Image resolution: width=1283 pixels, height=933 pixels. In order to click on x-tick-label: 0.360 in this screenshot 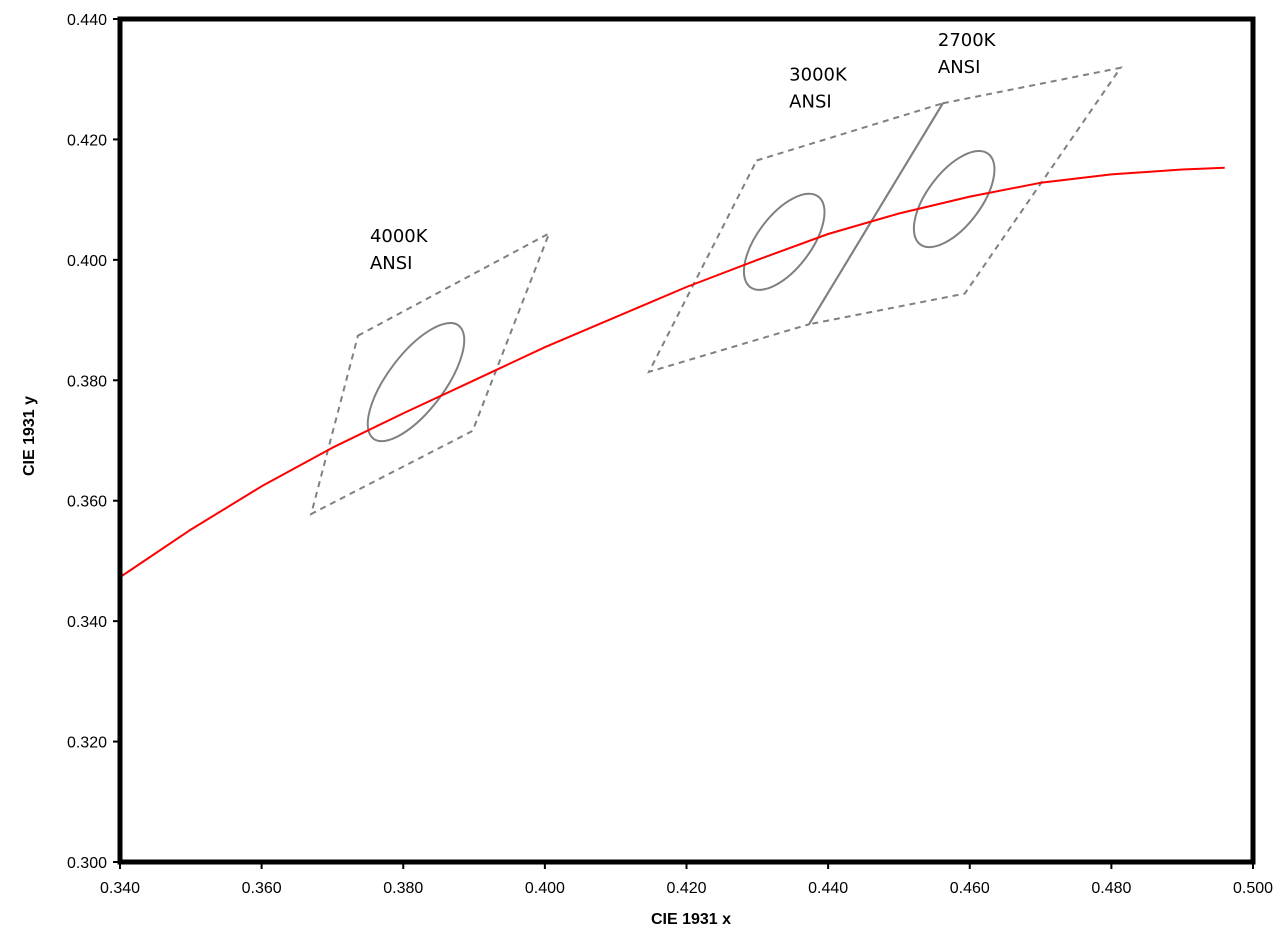, I will do `click(262, 888)`.